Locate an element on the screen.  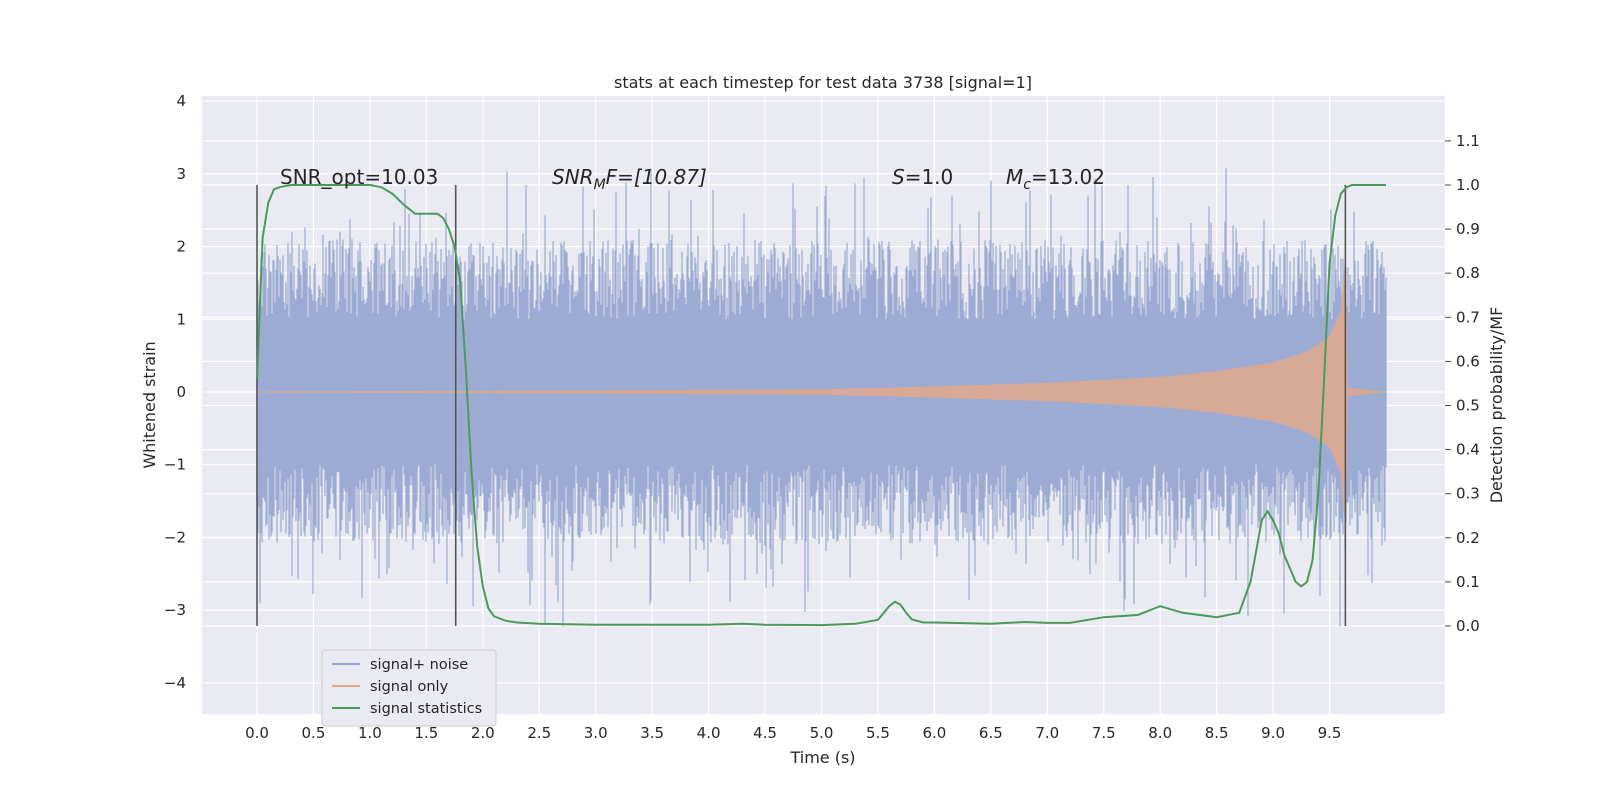
y2-tick-label: 0.1 is located at coordinates (1468, 582).